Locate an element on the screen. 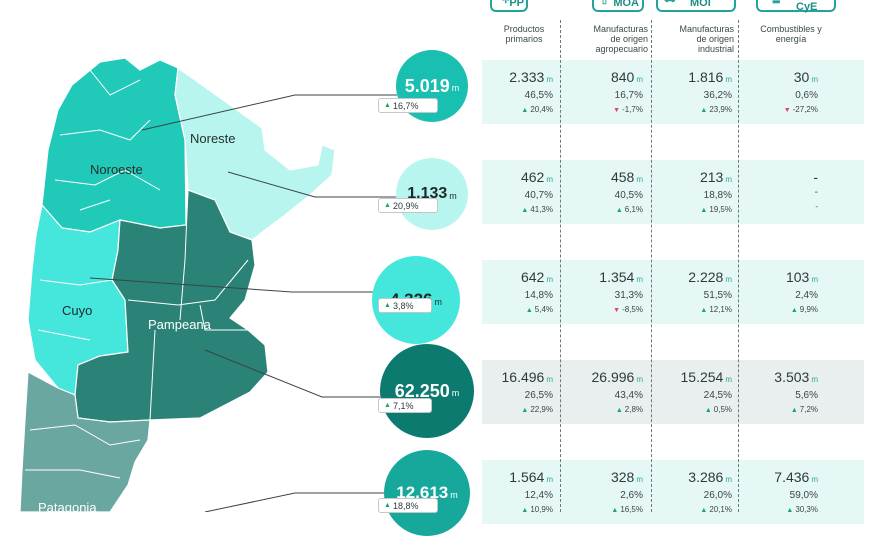 Image resolution: width=880 pixels, height=536 pixels. cell-change: ▲ 12,1% is located at coordinates (716, 309).